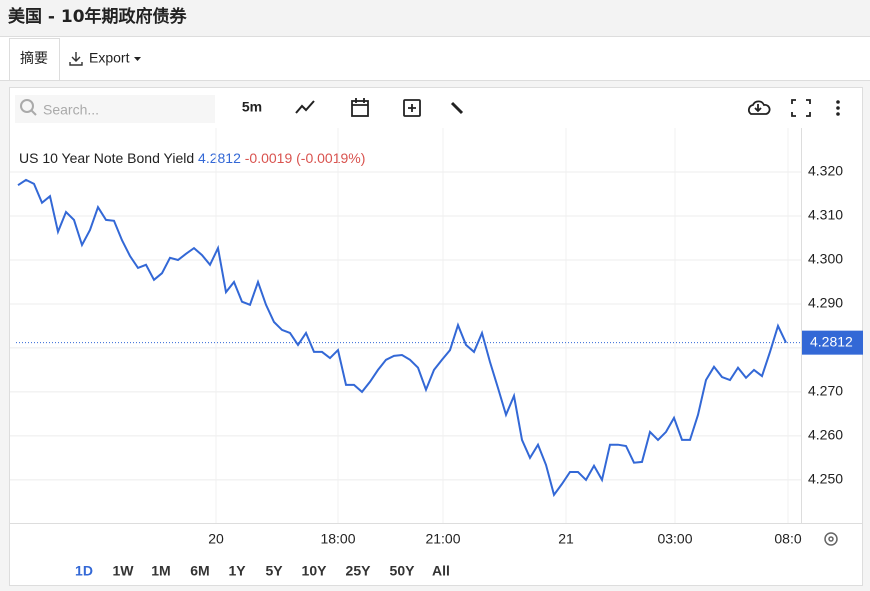  Describe the element at coordinates (337, 539) in the screenshot. I see `x-tick-label: 18:00` at that location.